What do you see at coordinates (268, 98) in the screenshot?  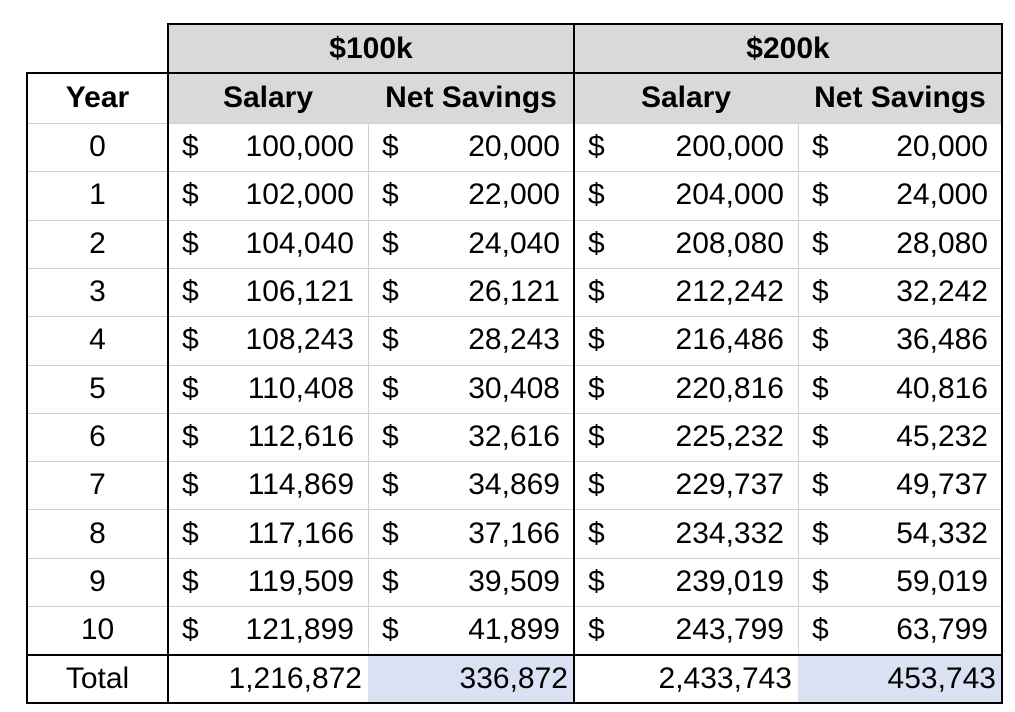 I see `column-header-salary-100k: Salary` at bounding box center [268, 98].